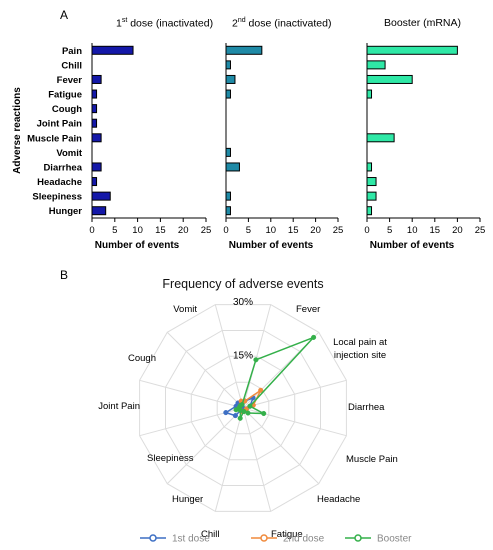 The width and height of the screenshot is (493, 550). What do you see at coordinates (308, 309) in the screenshot?
I see `radar-axis-label: Fever` at bounding box center [308, 309].